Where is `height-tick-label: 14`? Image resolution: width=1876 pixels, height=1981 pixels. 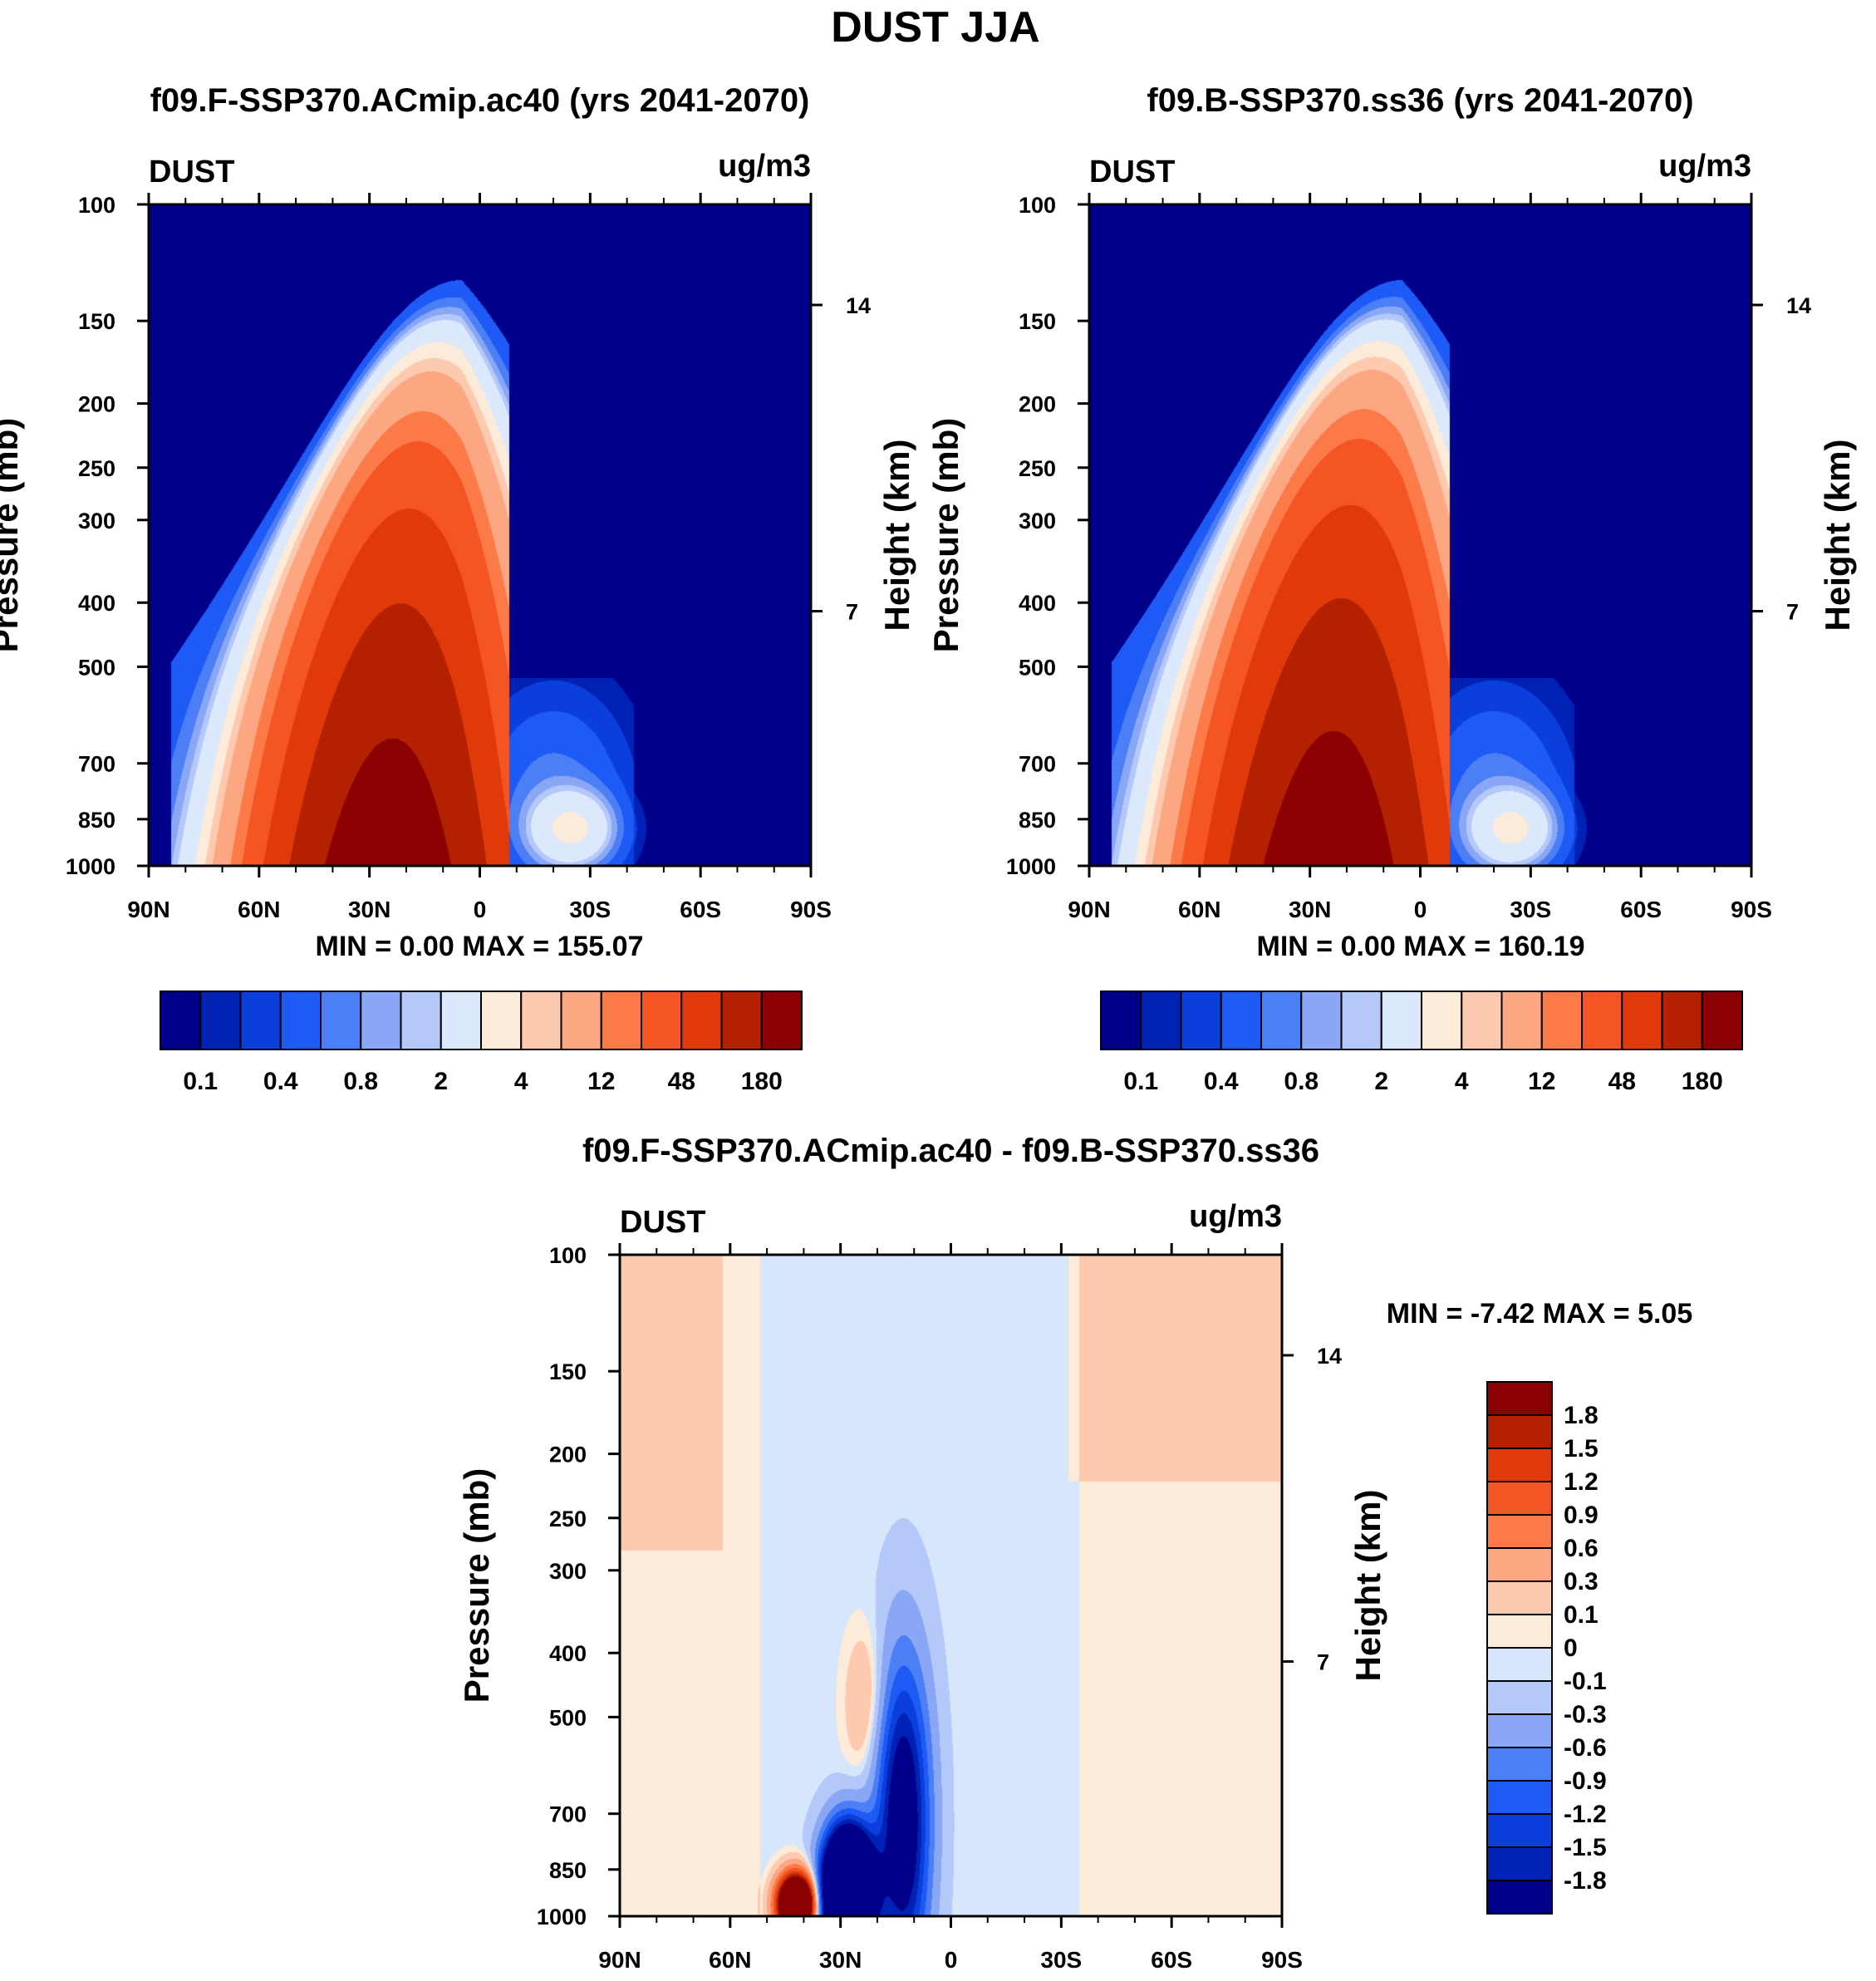
height-tick-label: 14 is located at coordinates (859, 305).